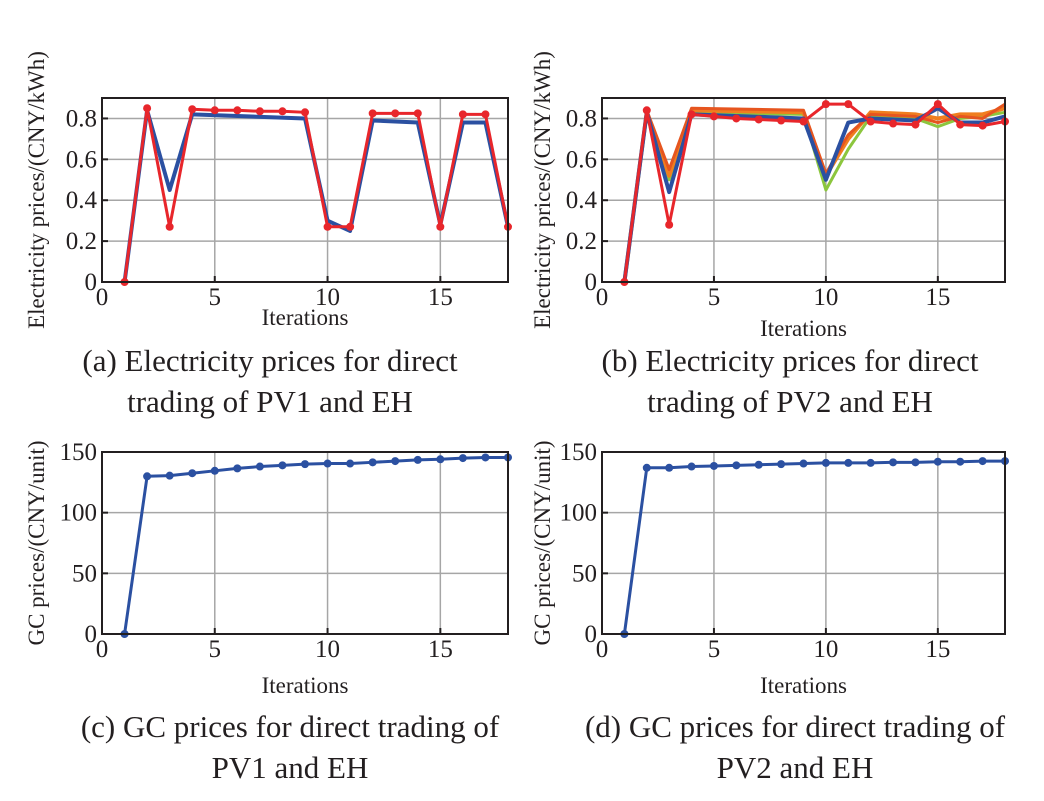 This screenshot has width=1044, height=801. What do you see at coordinates (102, 297) in the screenshot?
I see `x-tick-label: 0` at bounding box center [102, 297].